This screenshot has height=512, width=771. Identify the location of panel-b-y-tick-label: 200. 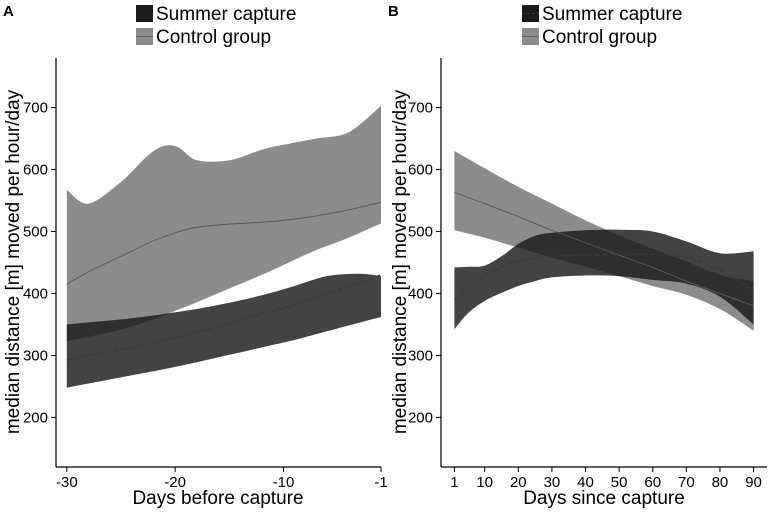
(420, 417).